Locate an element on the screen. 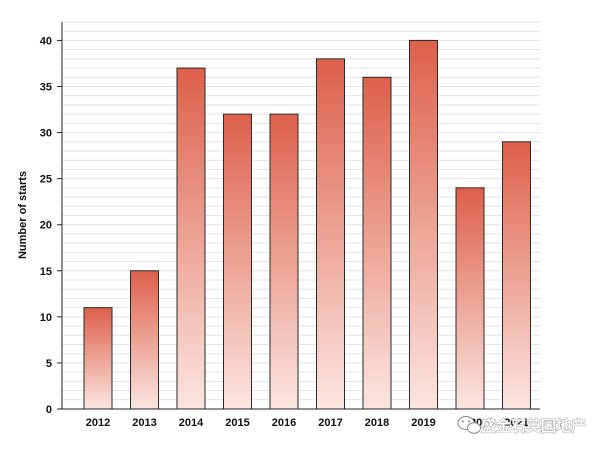  x-tick-label: 2015 is located at coordinates (237, 423).